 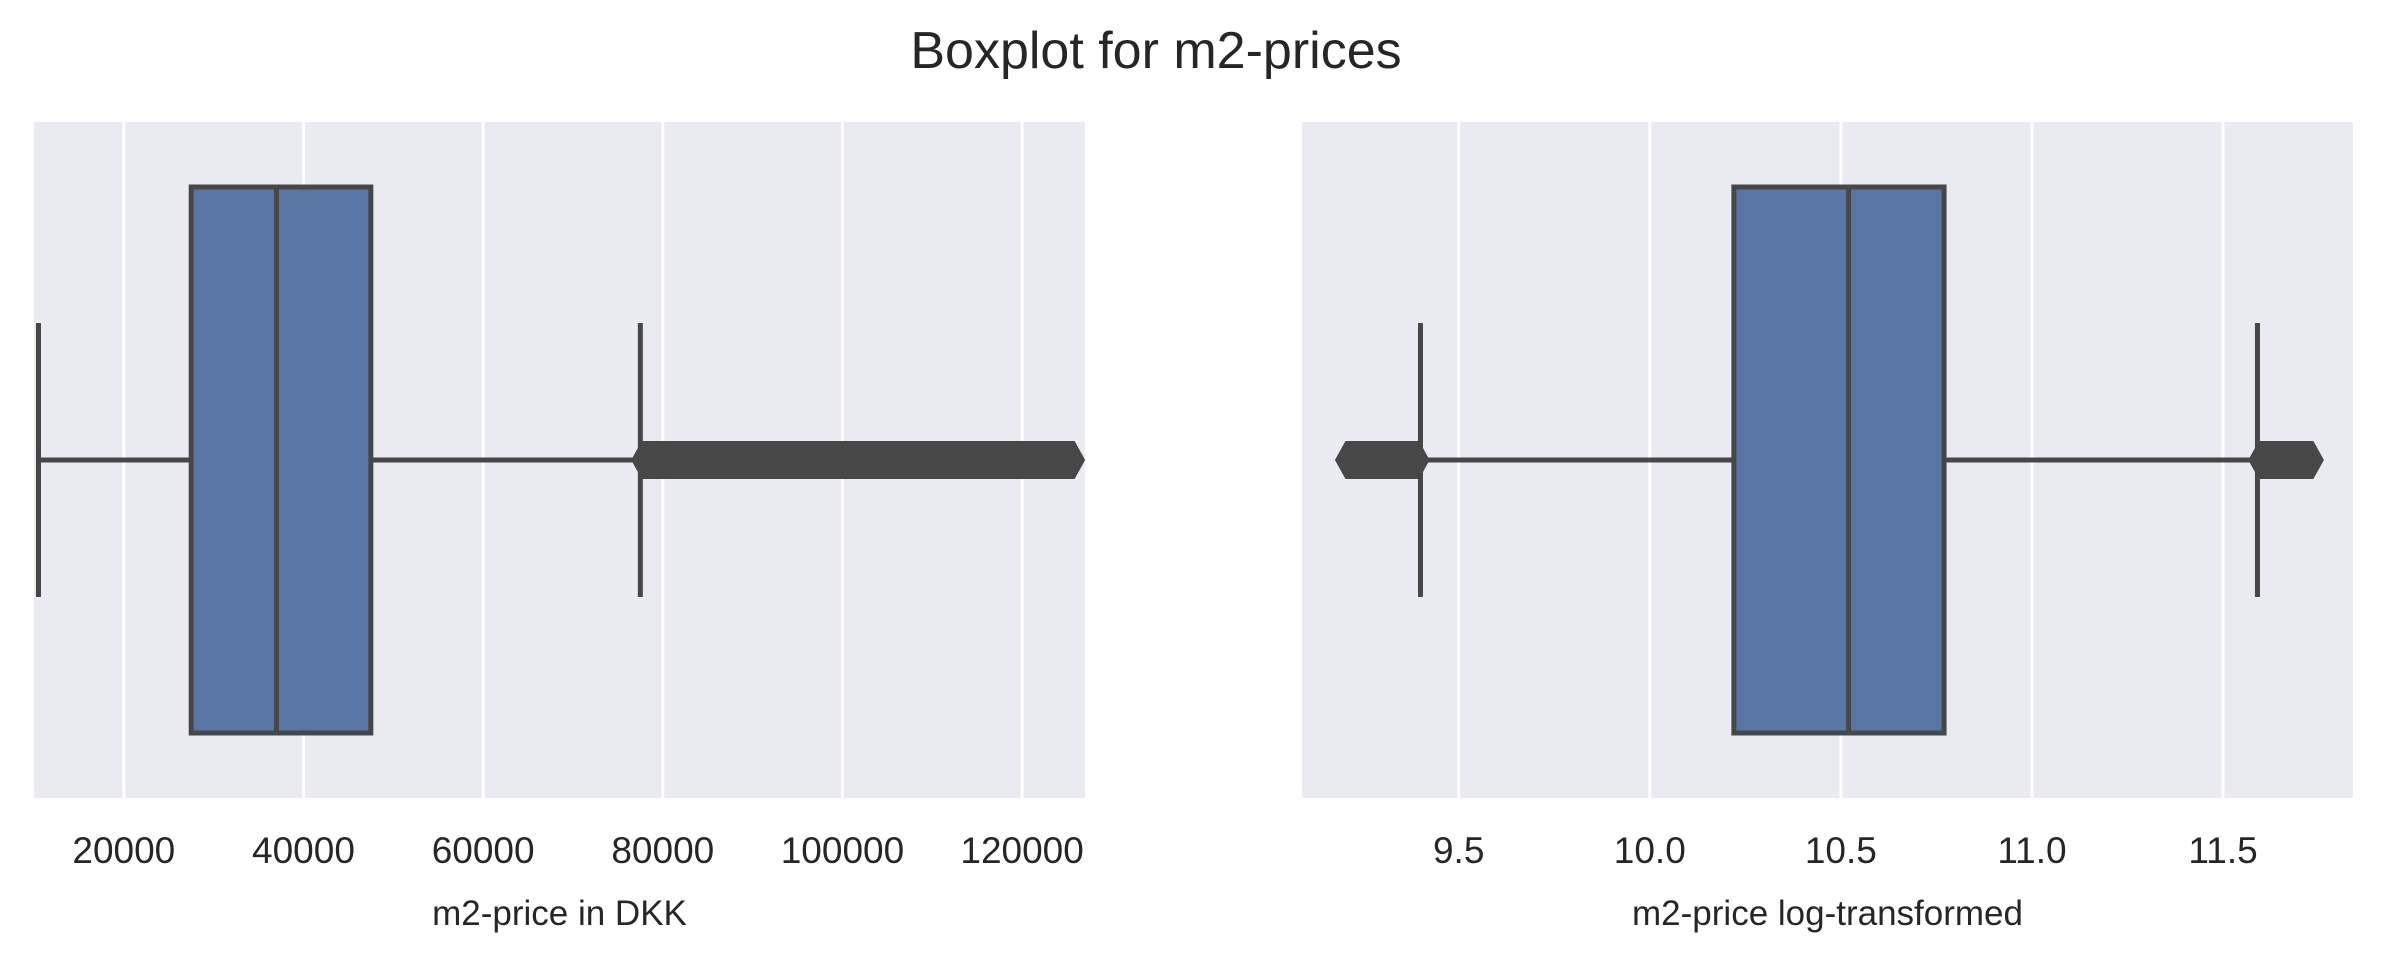 I want to click on x-tick-label: 40000, so click(x=303, y=850).